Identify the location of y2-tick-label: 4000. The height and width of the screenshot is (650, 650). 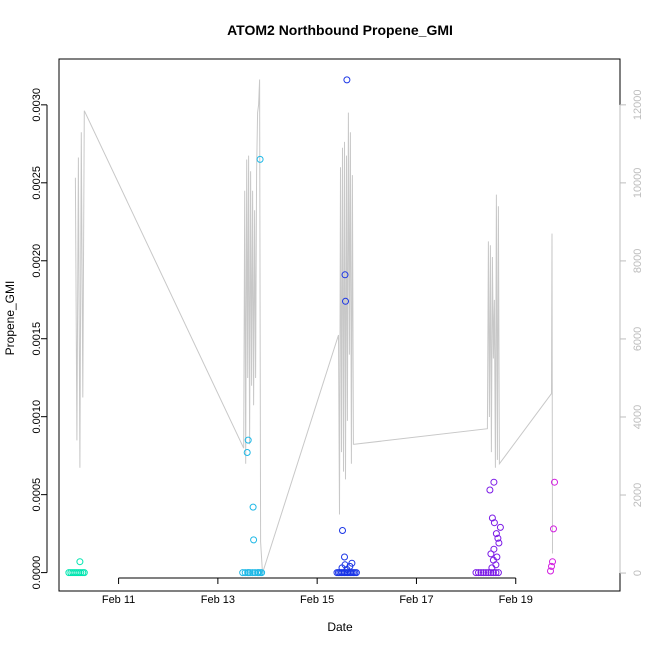
(638, 417).